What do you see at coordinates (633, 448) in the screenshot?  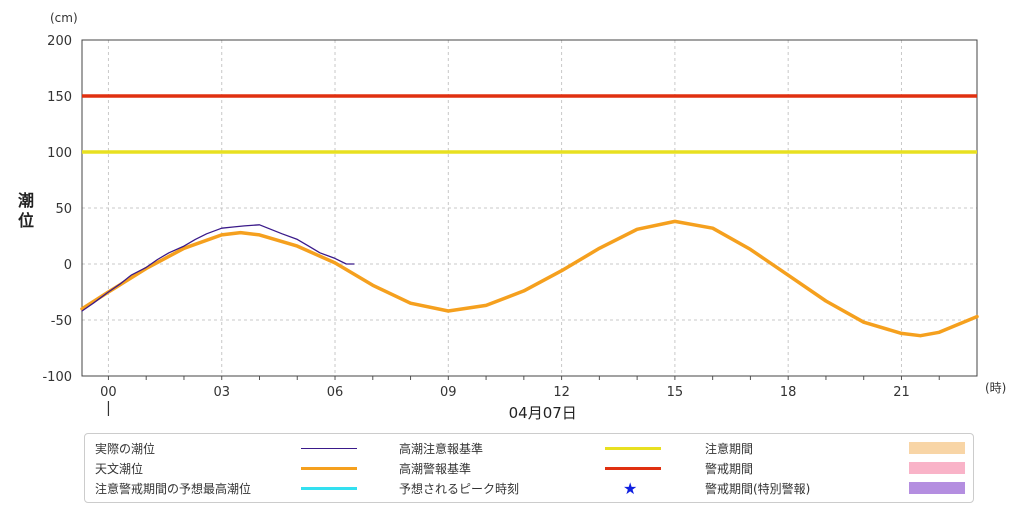 I see `legend-swatch-advisory-level` at bounding box center [633, 448].